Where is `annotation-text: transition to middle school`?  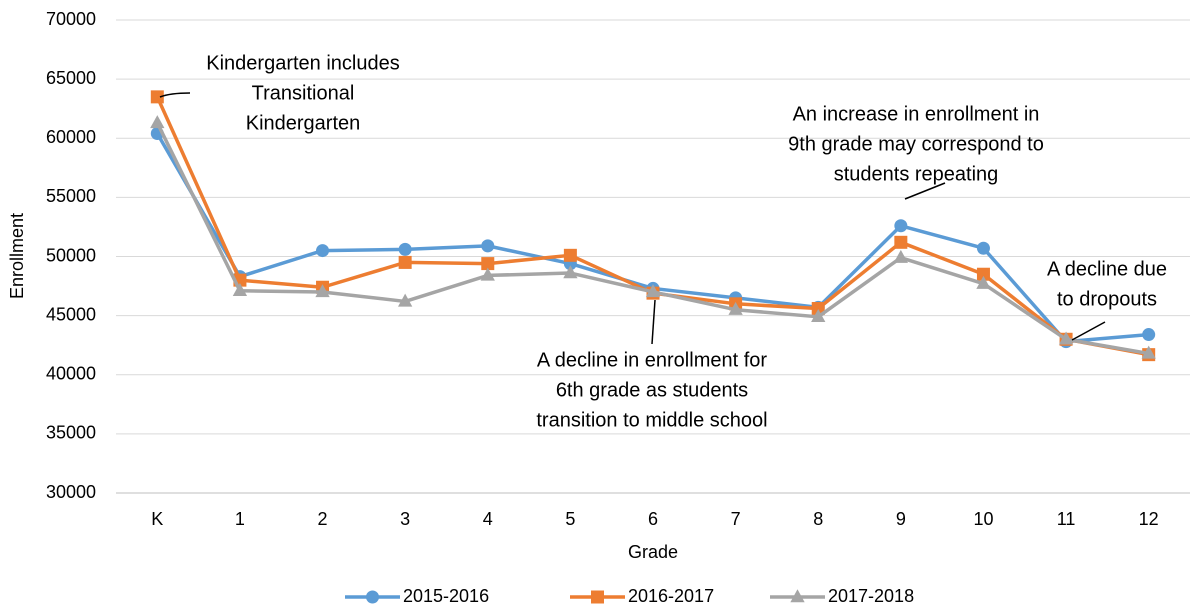 annotation-text: transition to middle school is located at coordinates (651, 420).